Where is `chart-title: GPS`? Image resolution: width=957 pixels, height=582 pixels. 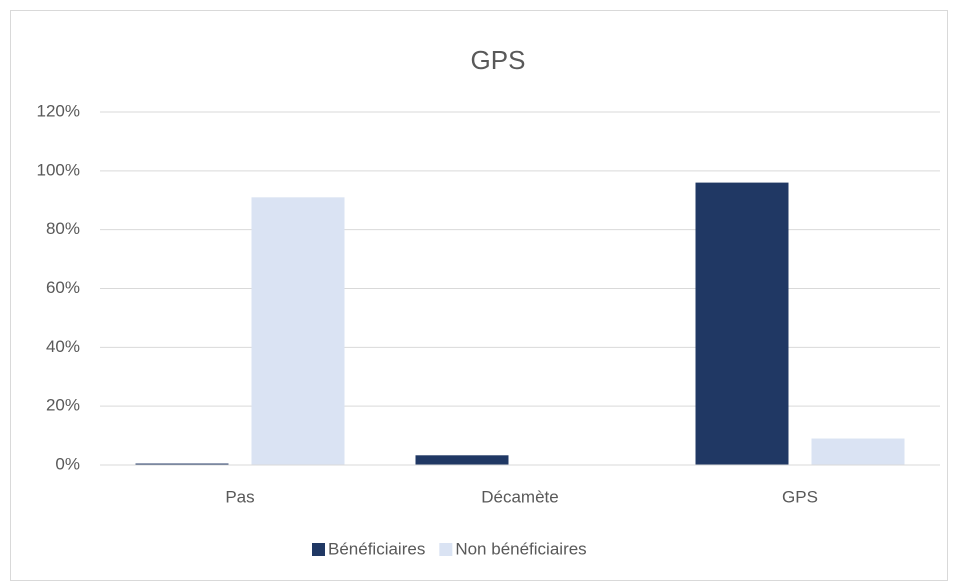
chart-title: GPS is located at coordinates (498, 60).